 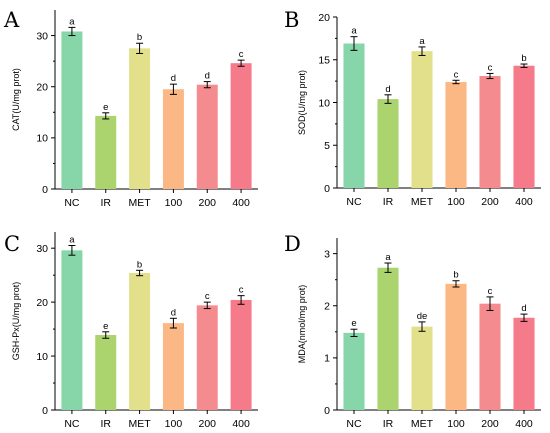 I want to click on significance-label: de, so click(x=422, y=316).